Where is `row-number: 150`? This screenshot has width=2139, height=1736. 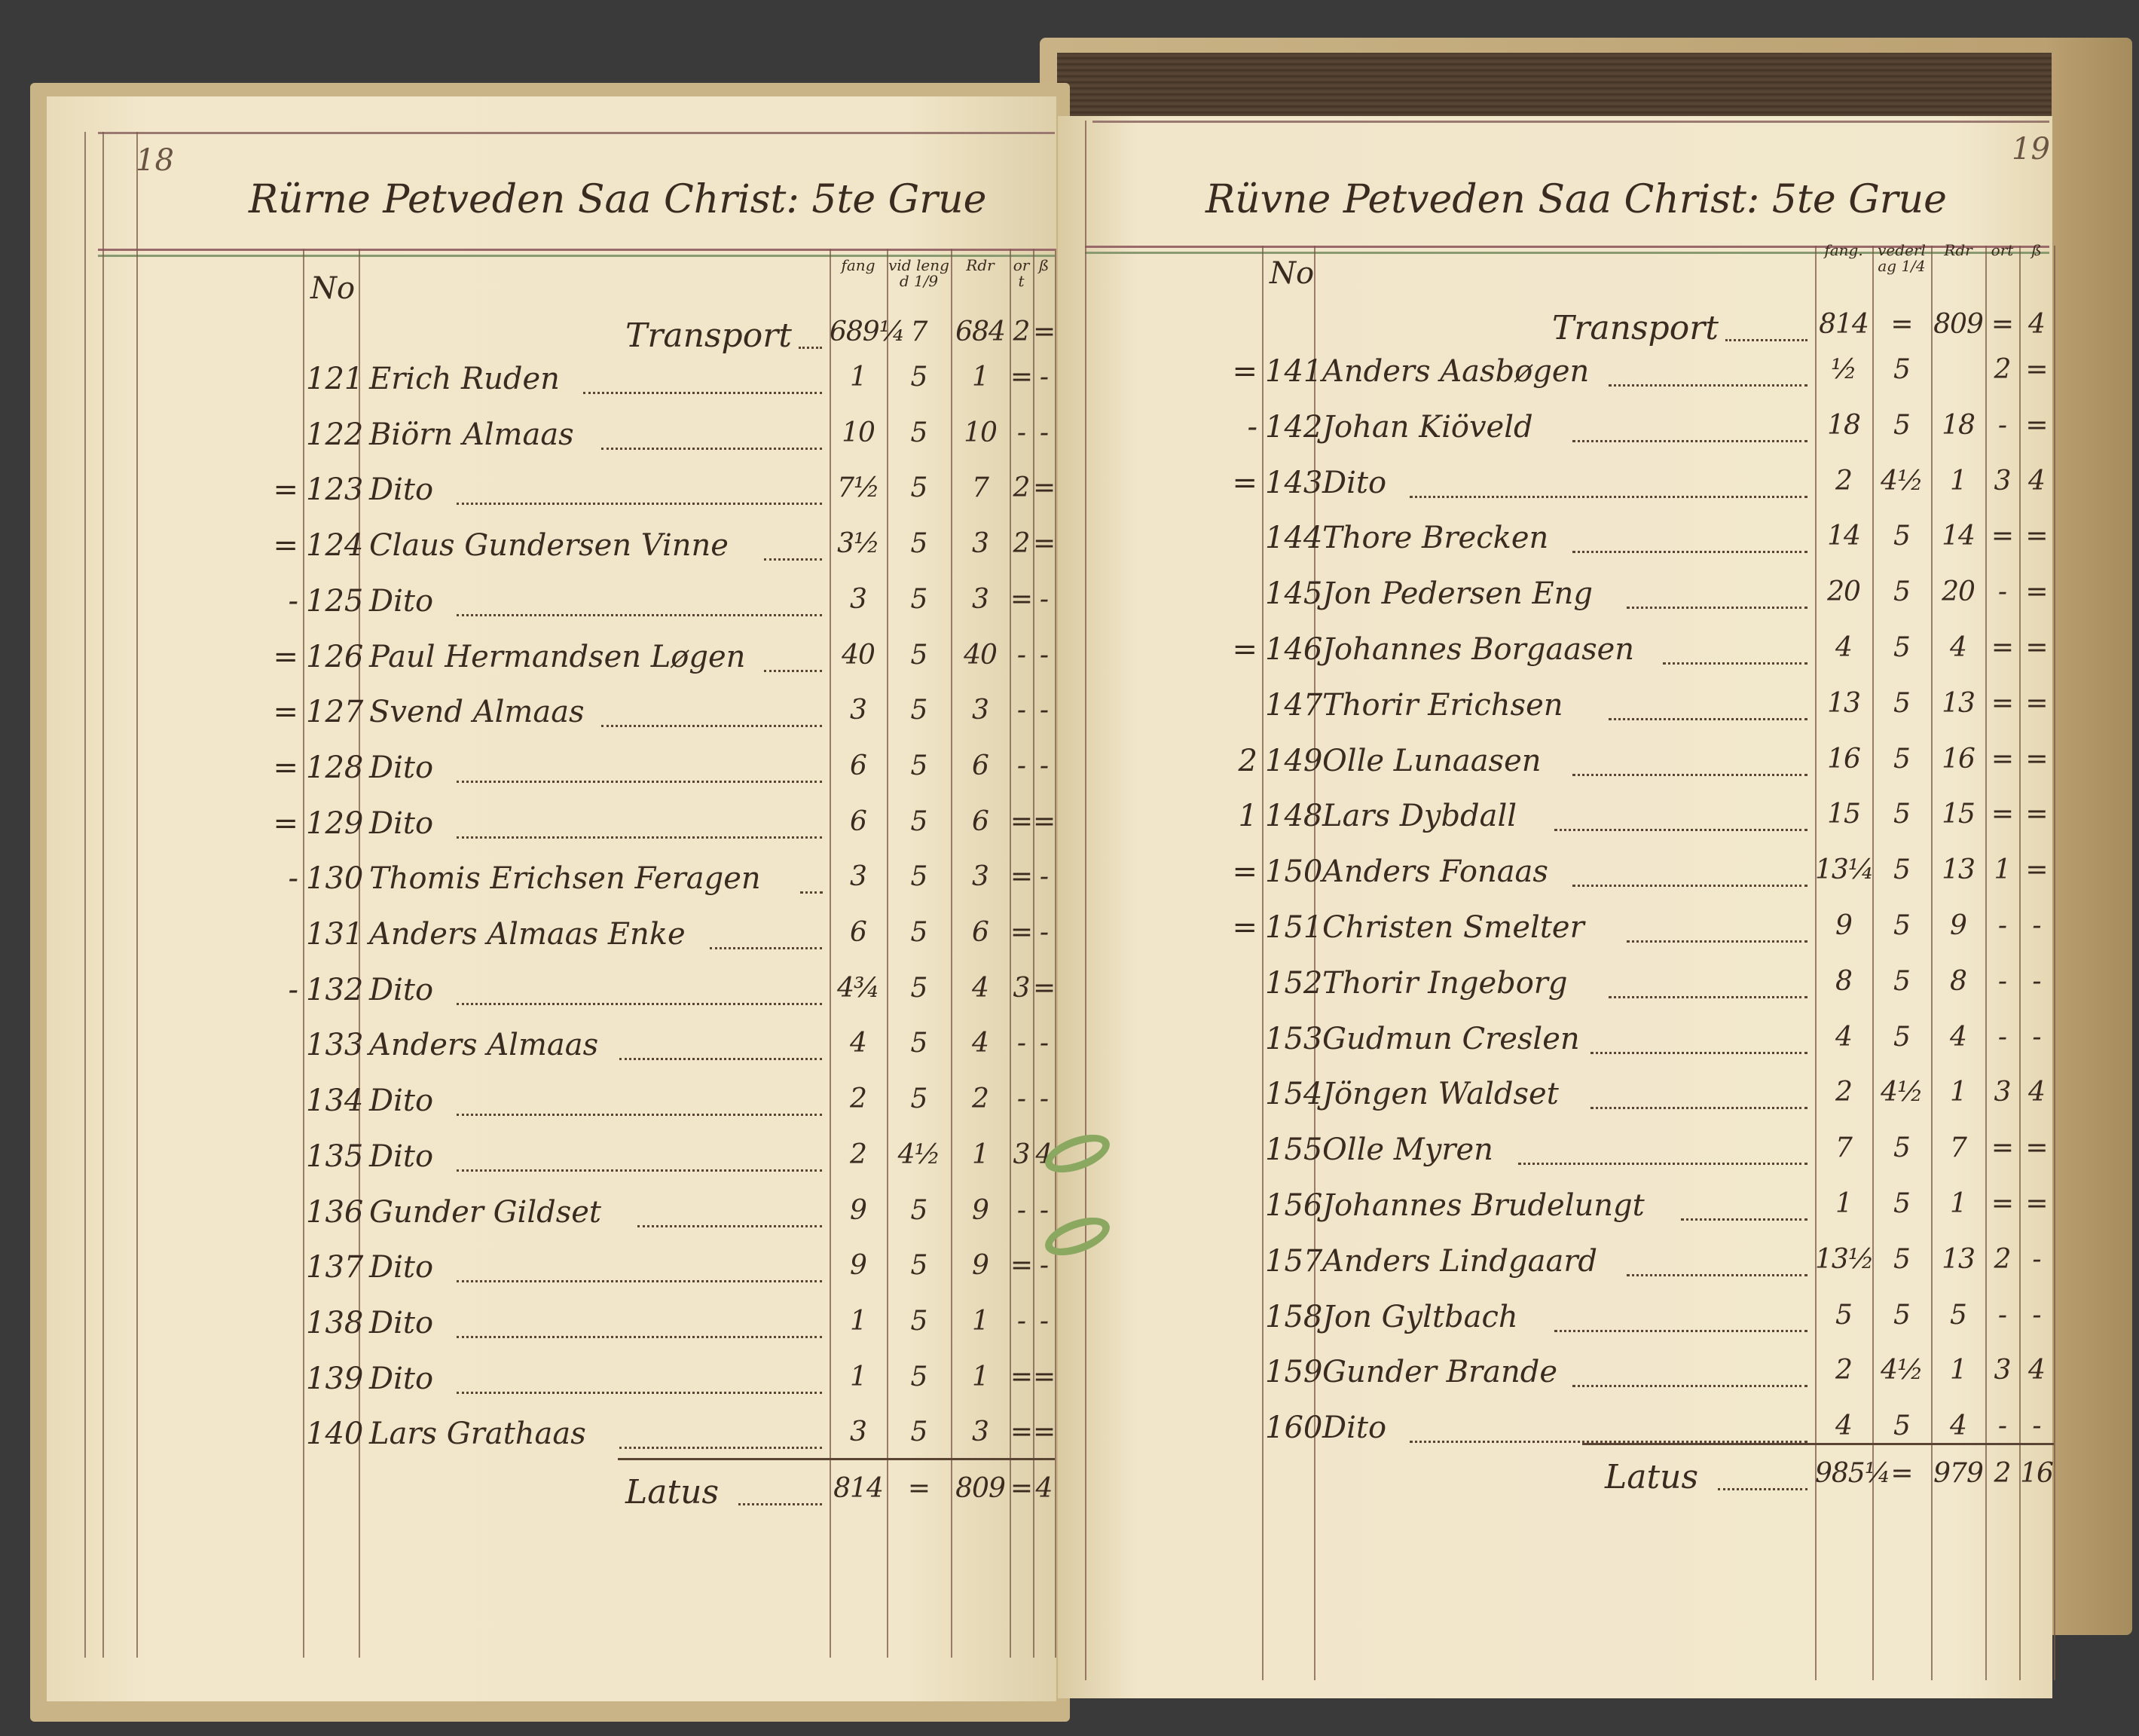
row-number: 150 is located at coordinates (1294, 872).